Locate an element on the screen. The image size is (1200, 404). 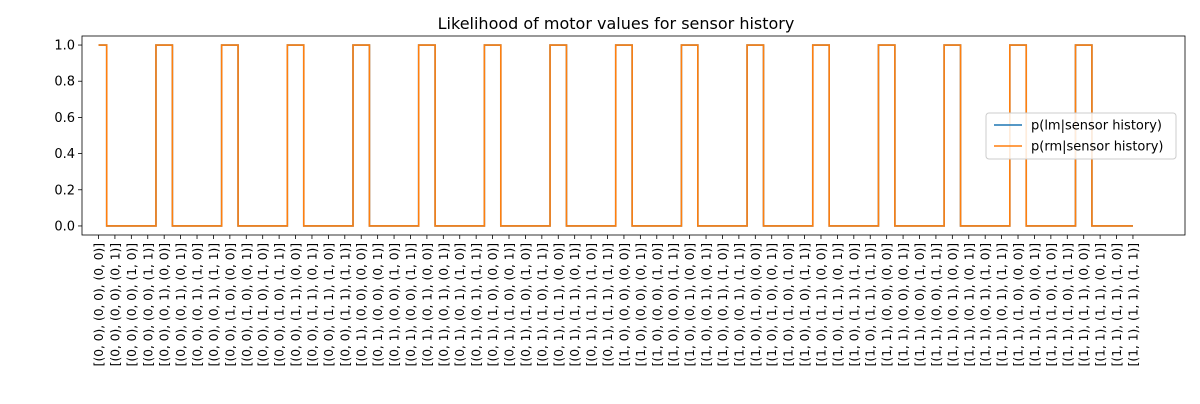
x-tick-label: [(0, 0), (0, 1), (1, 0)] is located at coordinates (198, 304).